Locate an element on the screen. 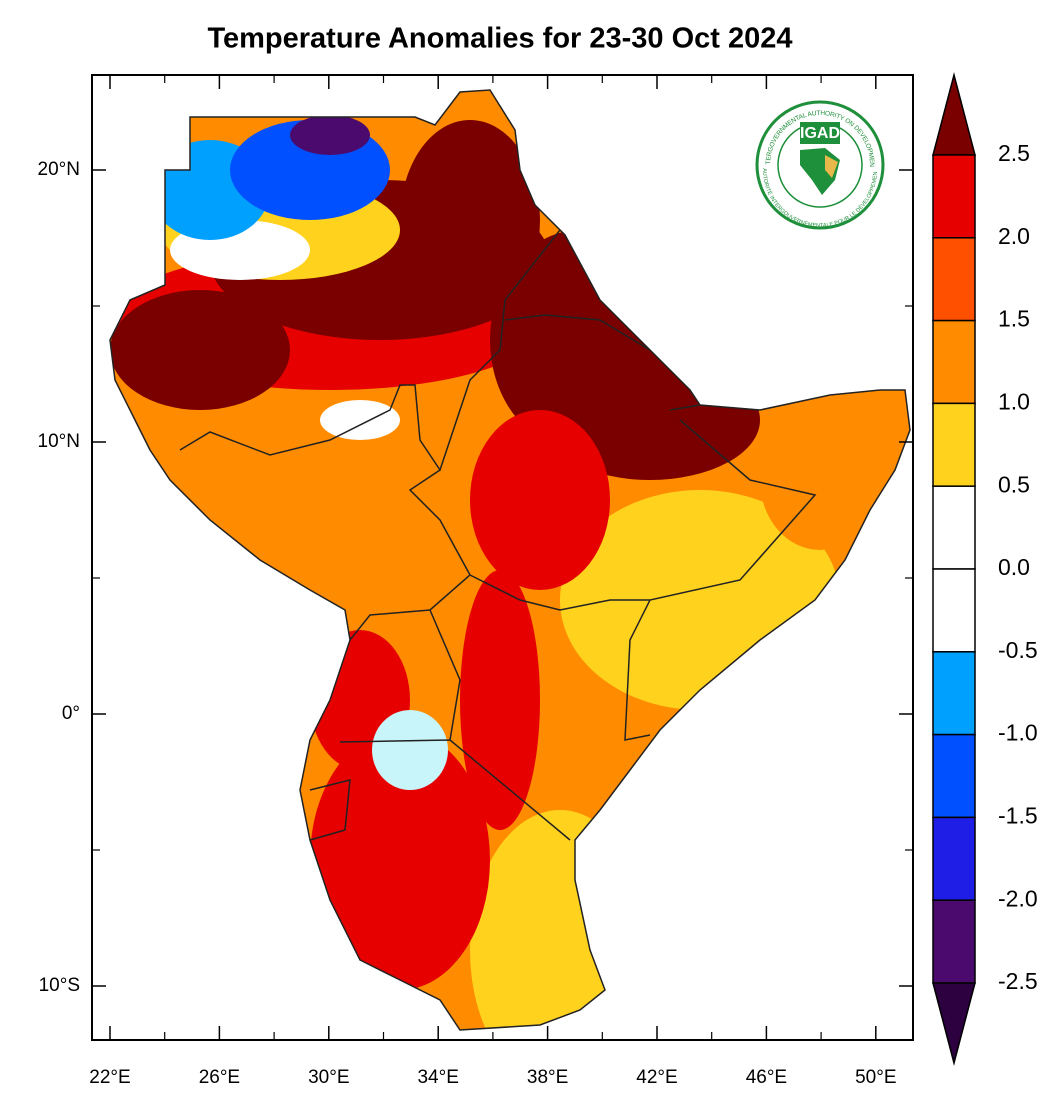  colorbar-bottom-triangle is located at coordinates (954, 1024).